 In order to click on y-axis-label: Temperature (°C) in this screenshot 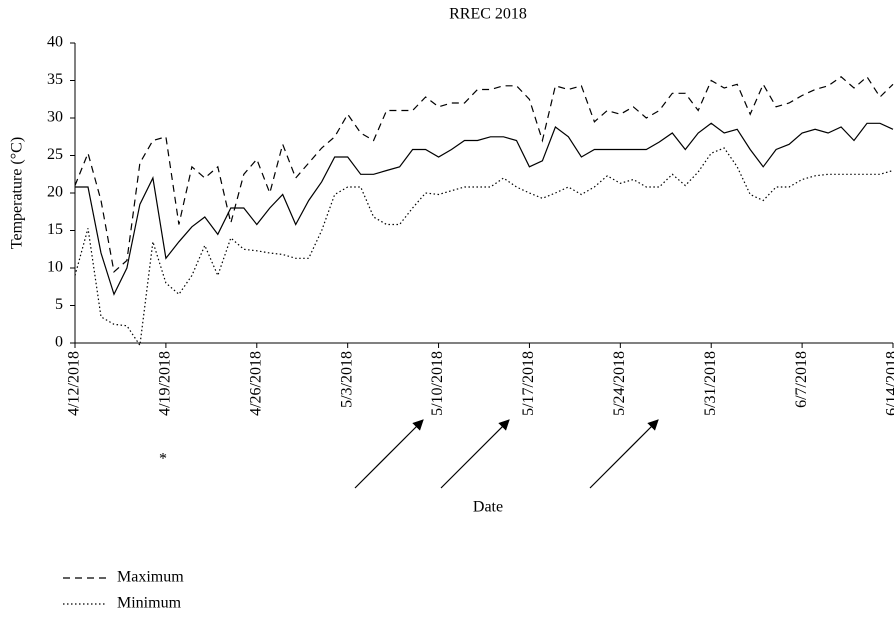, I will do `click(17, 193)`.